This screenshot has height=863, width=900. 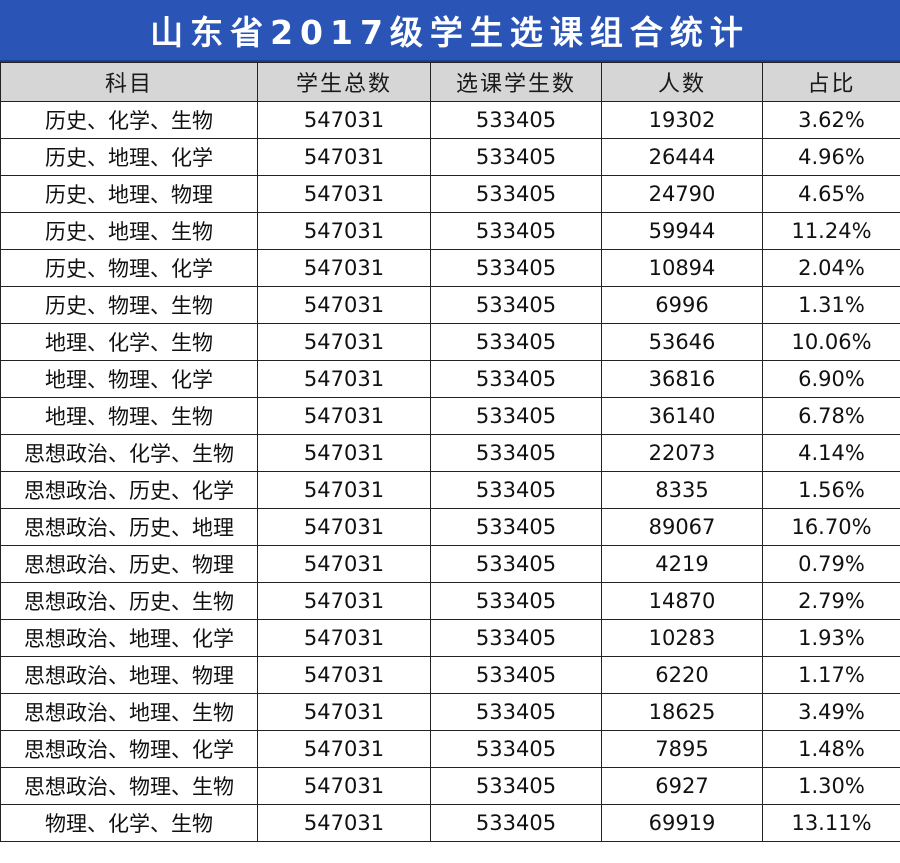 What do you see at coordinates (682, 823) in the screenshot?
I see `cell-count: 69919` at bounding box center [682, 823].